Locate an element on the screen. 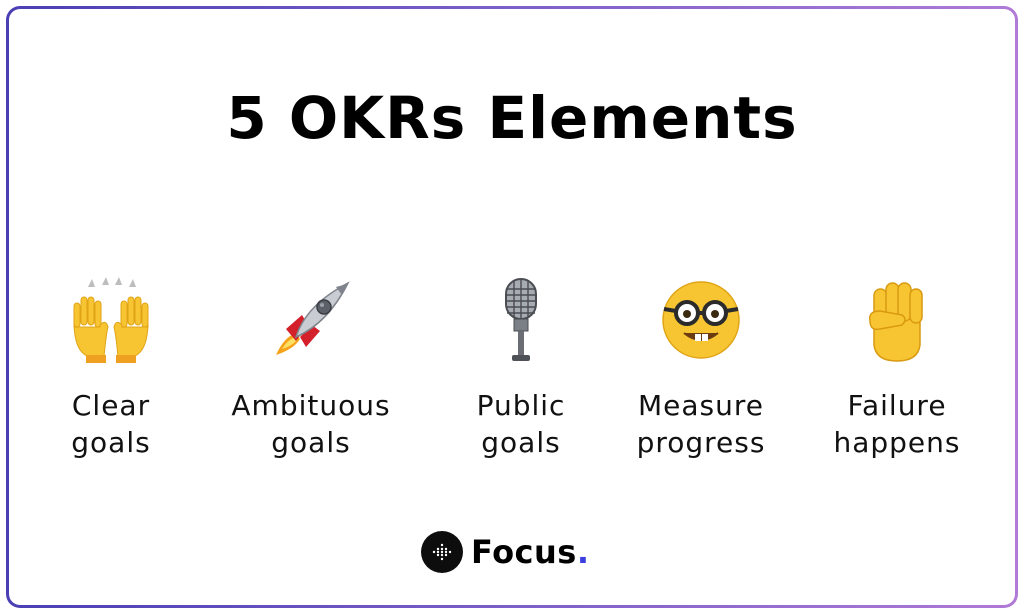  brand-name: Focus is located at coordinates (524, 552).